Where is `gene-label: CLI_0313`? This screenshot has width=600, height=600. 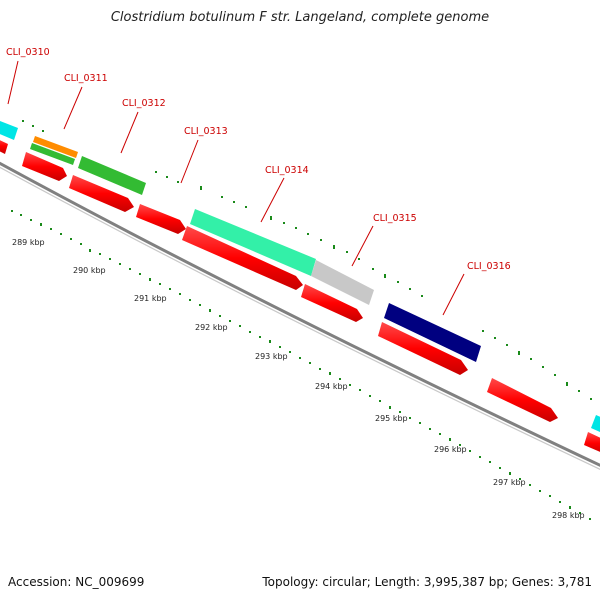 gene-label: CLI_0313 is located at coordinates (206, 131).